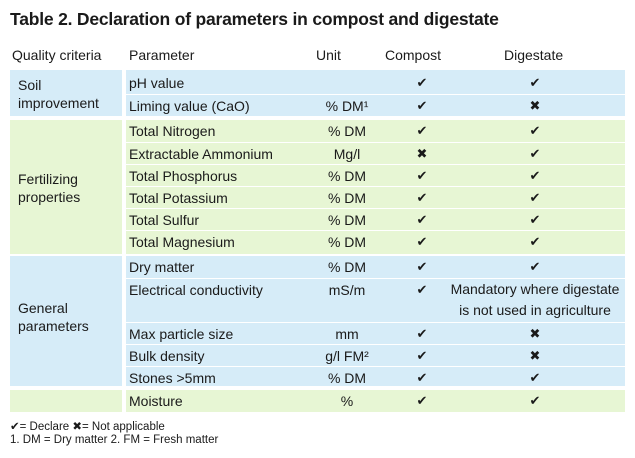 The width and height of the screenshot is (635, 458). What do you see at coordinates (375, 355) in the screenshot?
I see `table-row: Bulk density g/l FM² ✔ ✖` at bounding box center [375, 355].